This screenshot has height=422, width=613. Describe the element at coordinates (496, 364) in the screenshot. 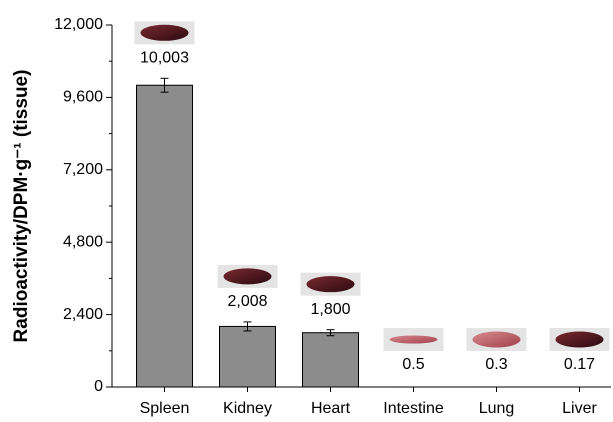

I see `value-label: 0.3` at that location.